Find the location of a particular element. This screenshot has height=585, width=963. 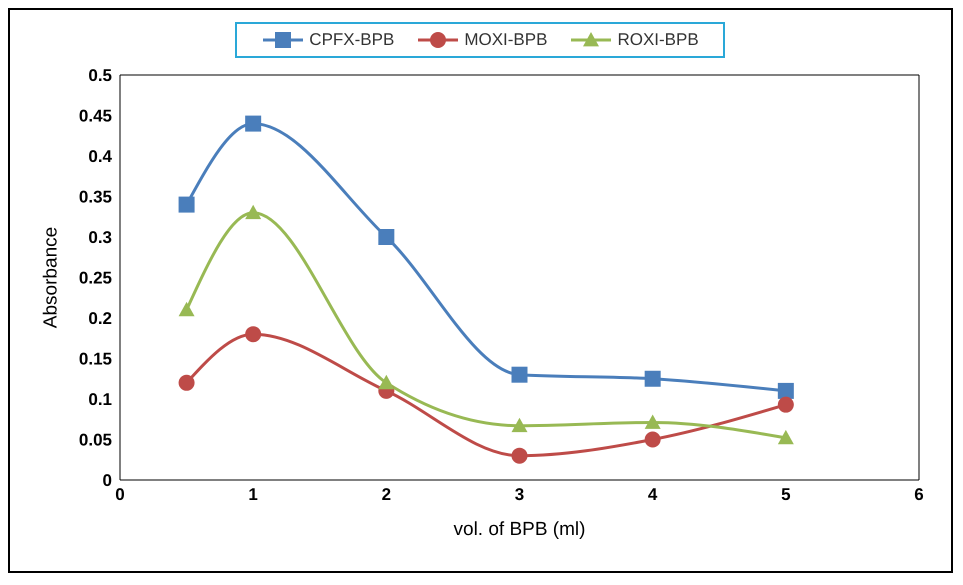

y-tick-label: 0.1 is located at coordinates (100, 400).